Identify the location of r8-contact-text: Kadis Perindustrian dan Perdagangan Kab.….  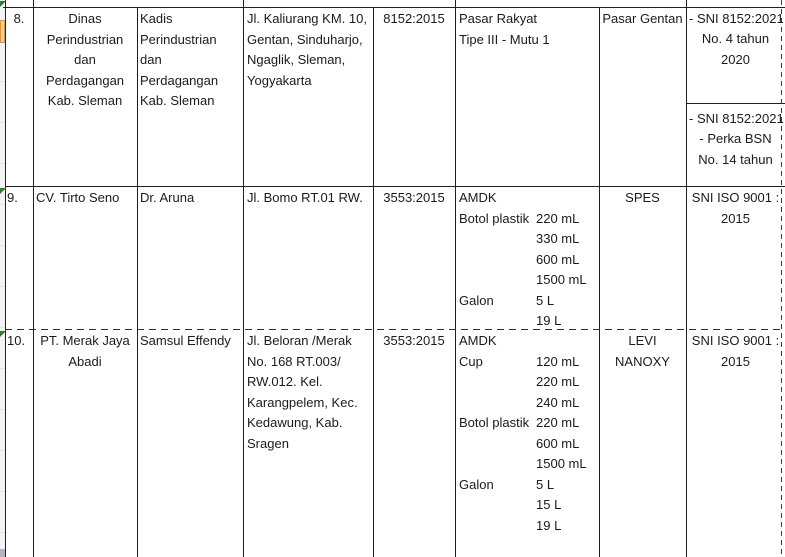
(179, 59).